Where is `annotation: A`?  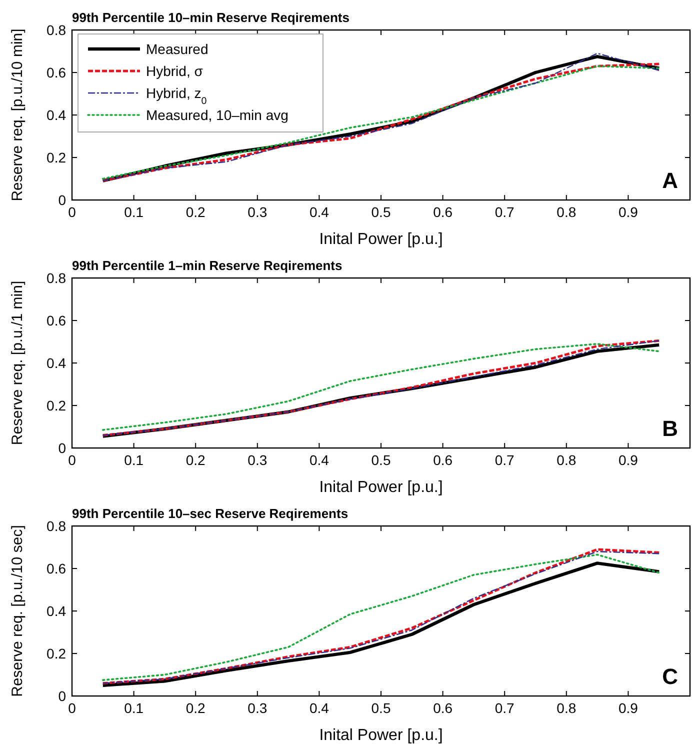
annotation: A is located at coordinates (670, 180).